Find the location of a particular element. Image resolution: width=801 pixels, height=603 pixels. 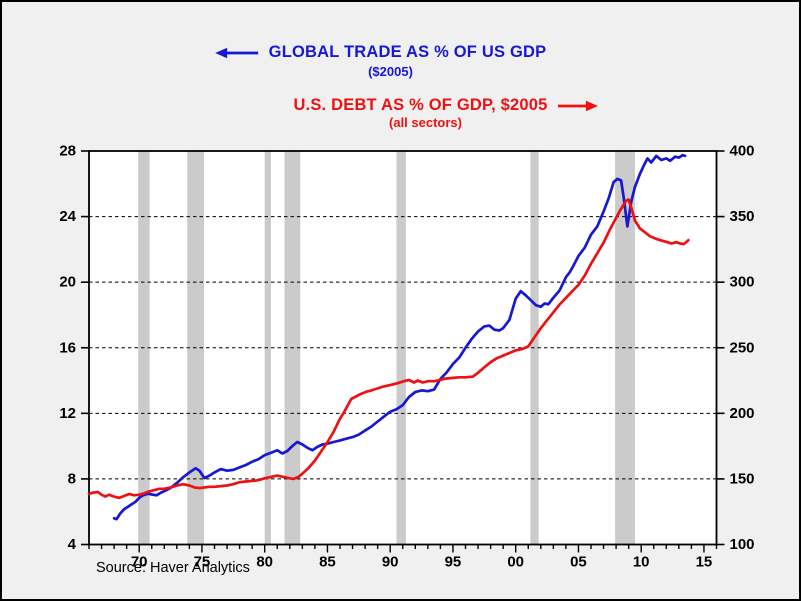

legend-global-trade-label: GLOBAL TRADE AS % OF US GDP is located at coordinates (407, 52).